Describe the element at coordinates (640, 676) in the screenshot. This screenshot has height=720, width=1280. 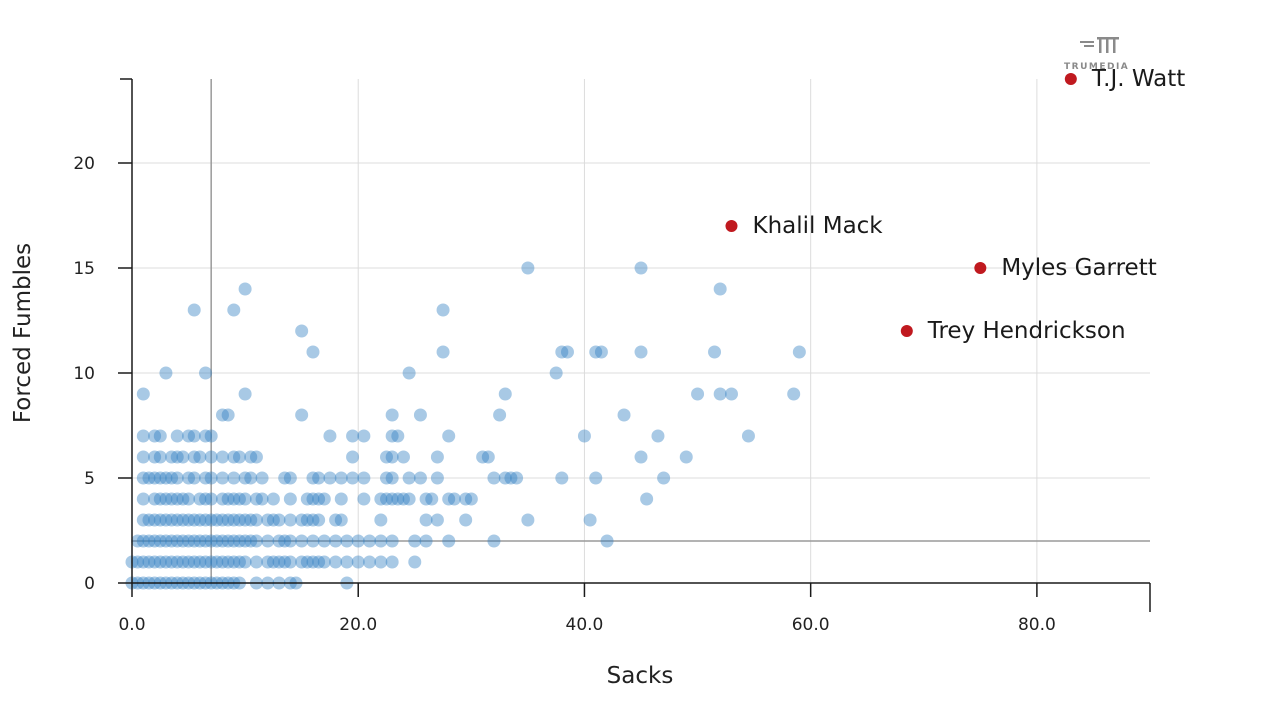
I see `x-axis-title: Sacks` at that location.